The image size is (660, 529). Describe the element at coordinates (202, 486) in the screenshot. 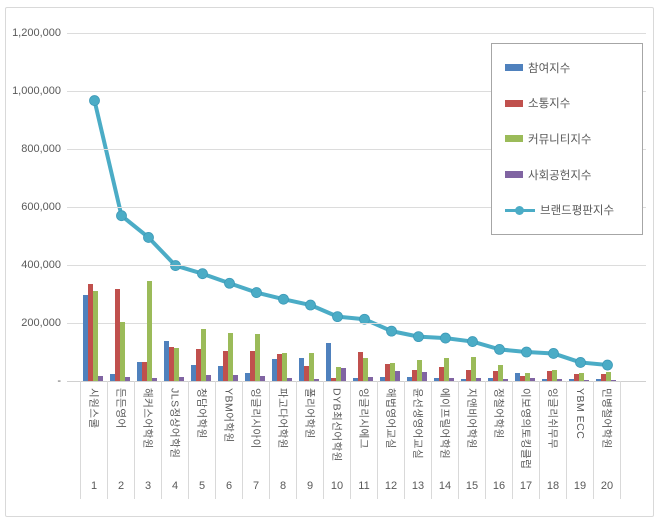

I see `category-rank-label: 5` at that location.